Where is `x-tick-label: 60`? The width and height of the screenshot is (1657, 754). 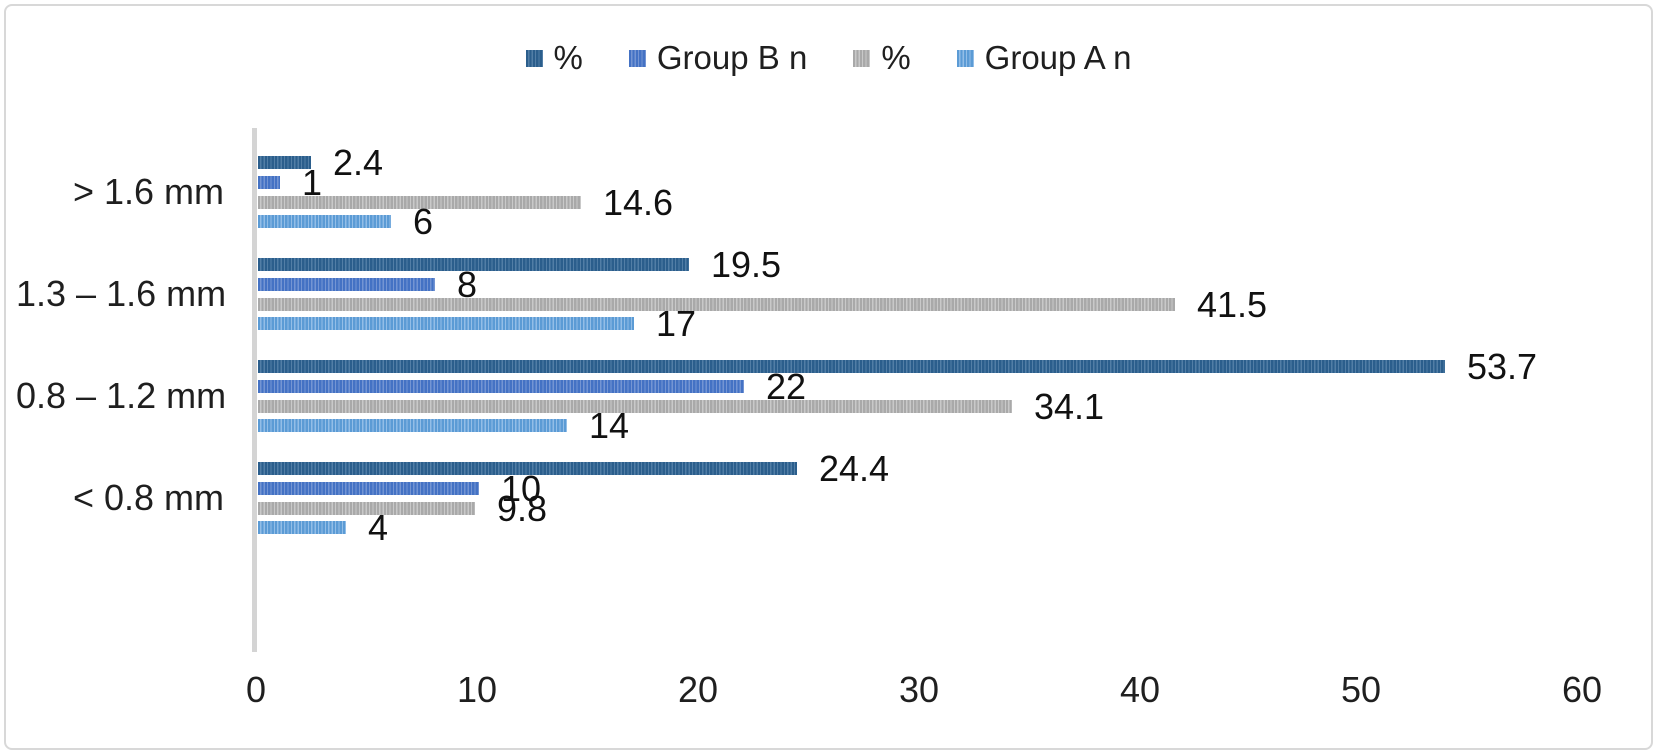 x-tick-label: 60 is located at coordinates (1582, 689).